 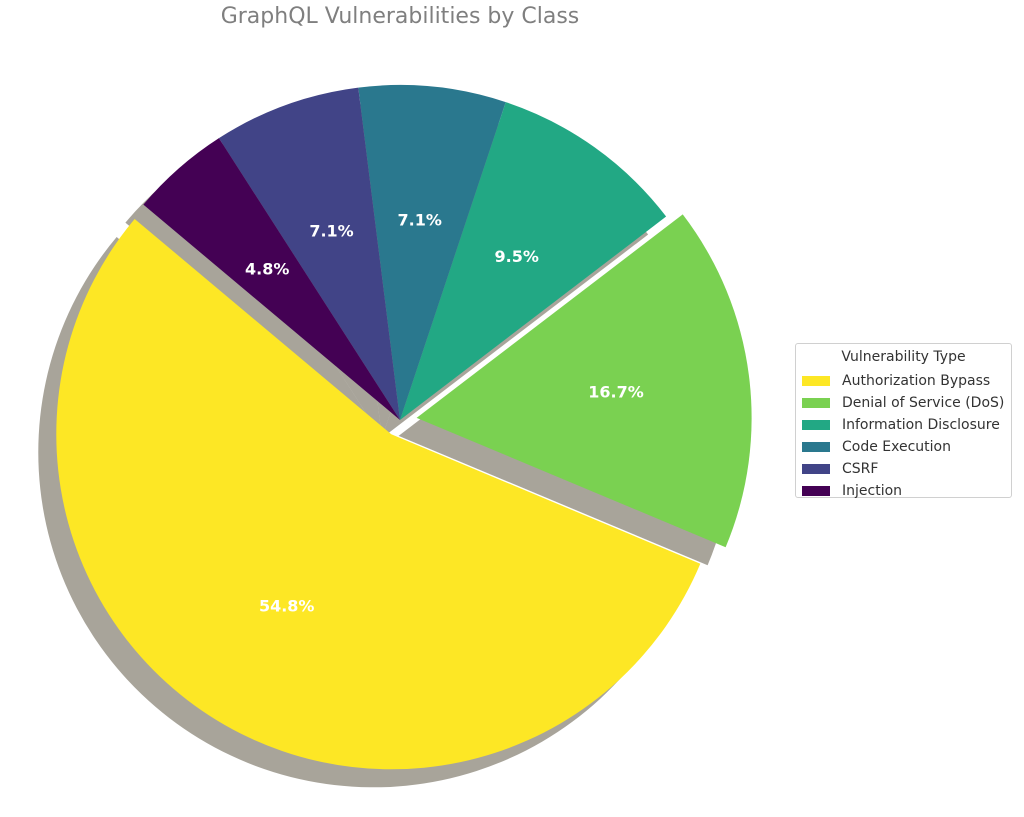 I want to click on legend-swatch-information-disclosure, so click(x=816, y=425).